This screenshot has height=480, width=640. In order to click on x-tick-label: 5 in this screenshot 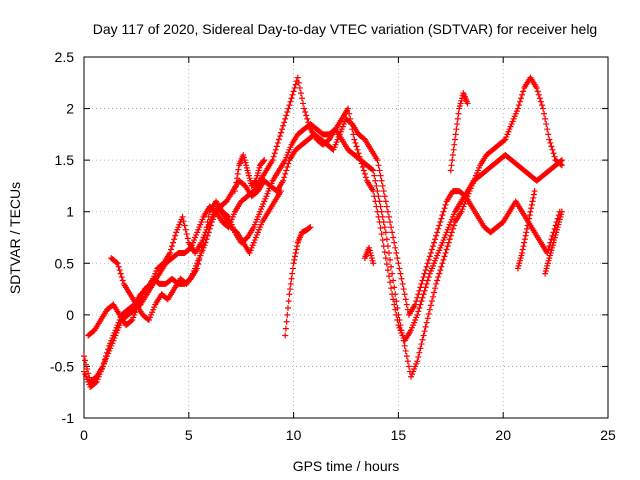, I will do `click(189, 435)`.